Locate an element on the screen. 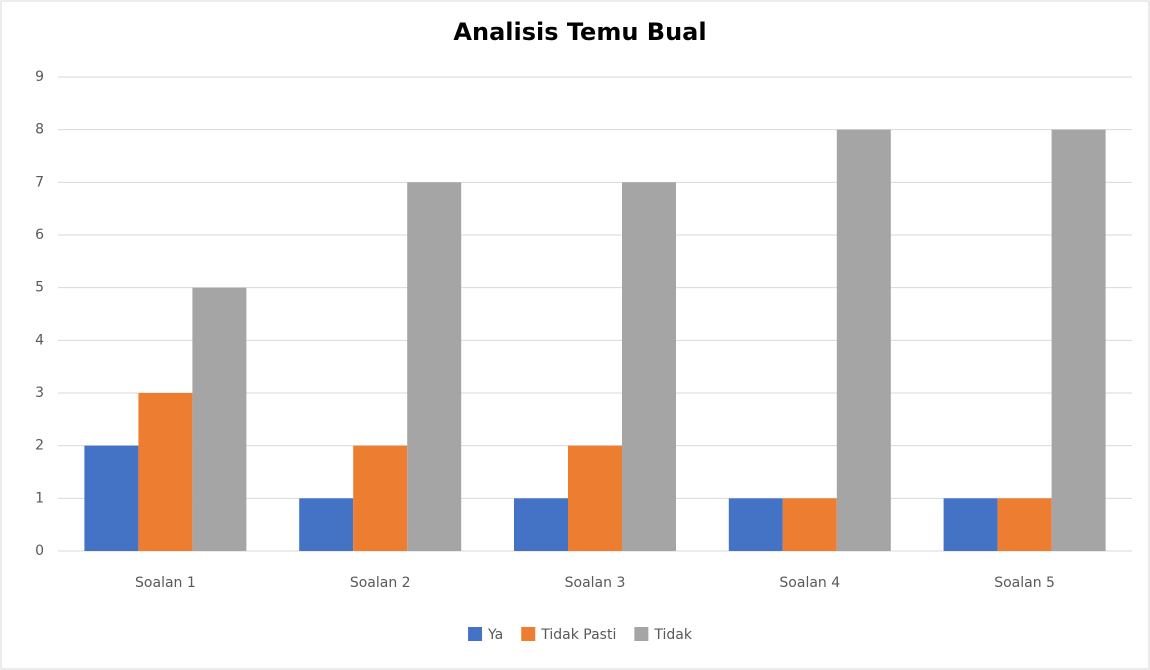  chart-title: Analisis Temu Bual is located at coordinates (579, 32).